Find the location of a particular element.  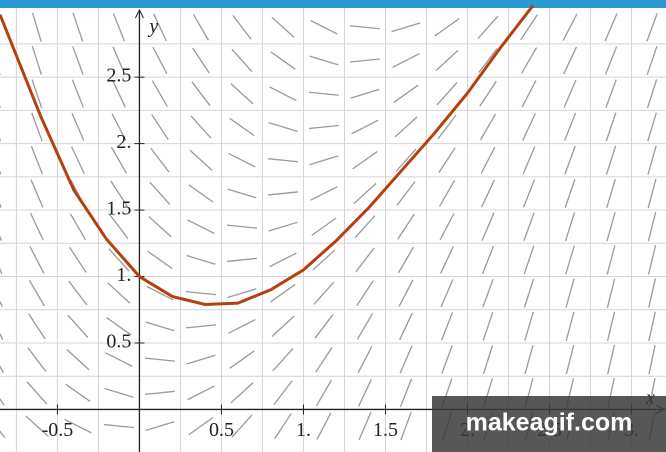

x-tick-label: 1.5 is located at coordinates (385, 430).